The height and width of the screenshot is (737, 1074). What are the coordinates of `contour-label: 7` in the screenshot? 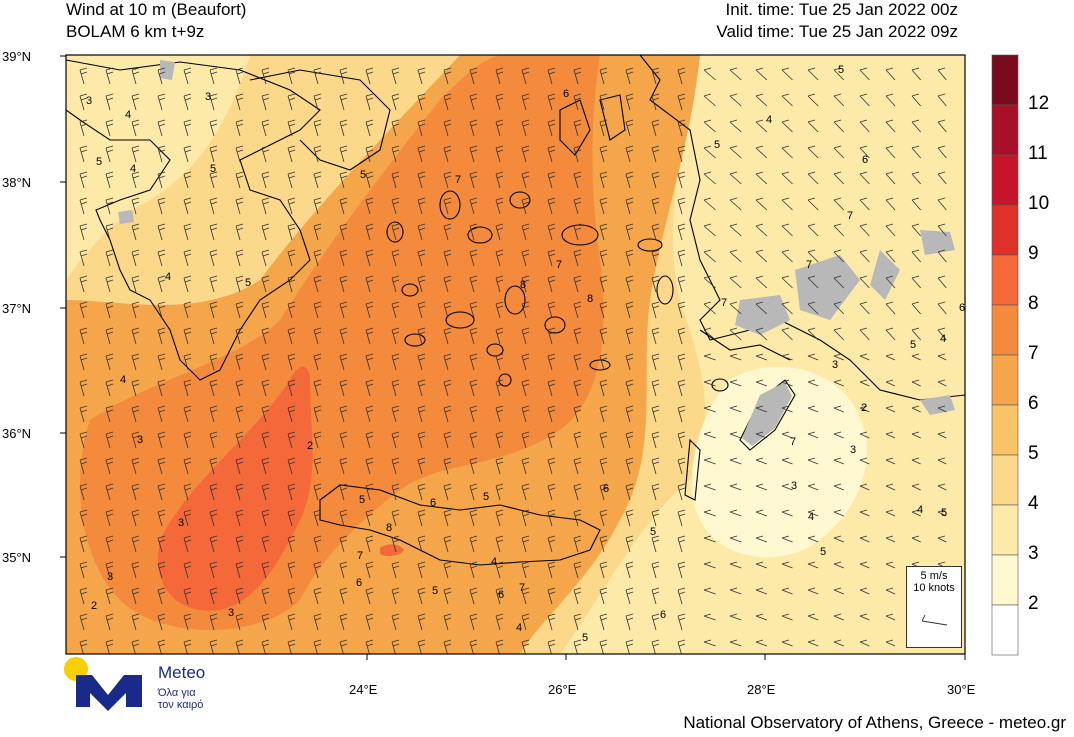 It's located at (360, 556).